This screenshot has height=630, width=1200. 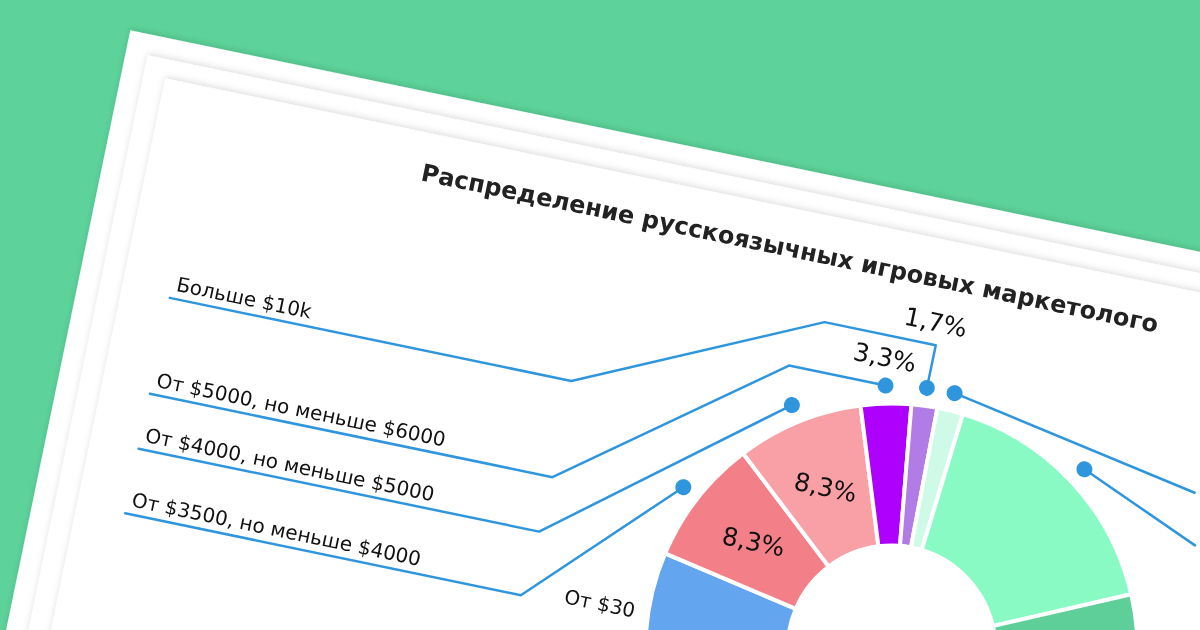 I want to click on slice-label: От $30, so click(x=600, y=603).